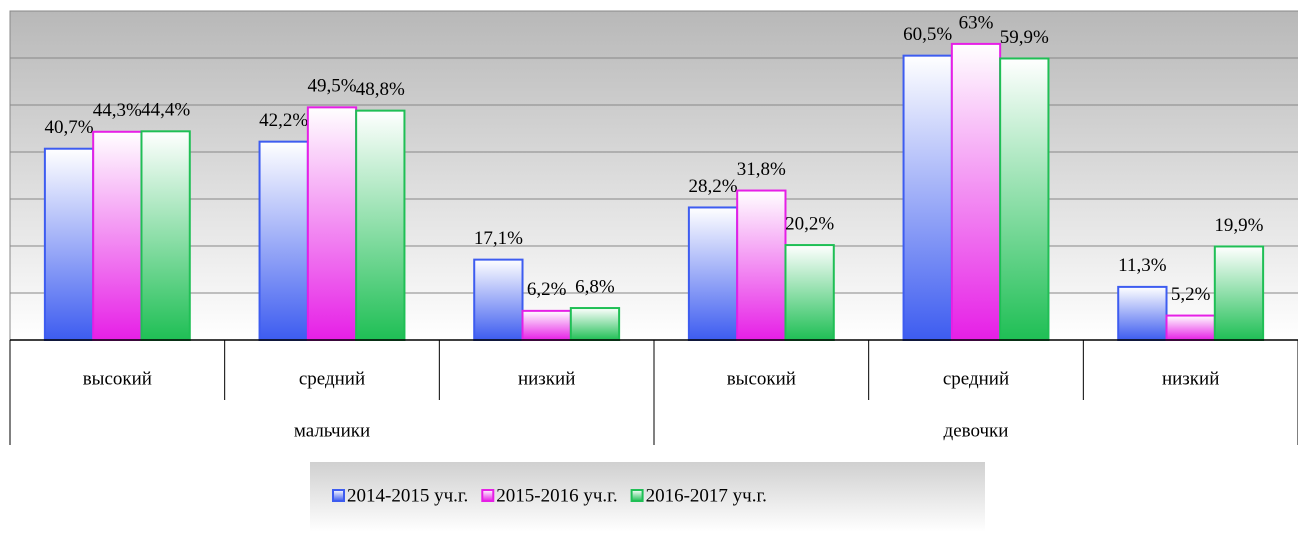 Image resolution: width=1298 pixels, height=539 pixels. Describe the element at coordinates (1191, 294) in the screenshot. I see `data-label: 5,2%` at that location.